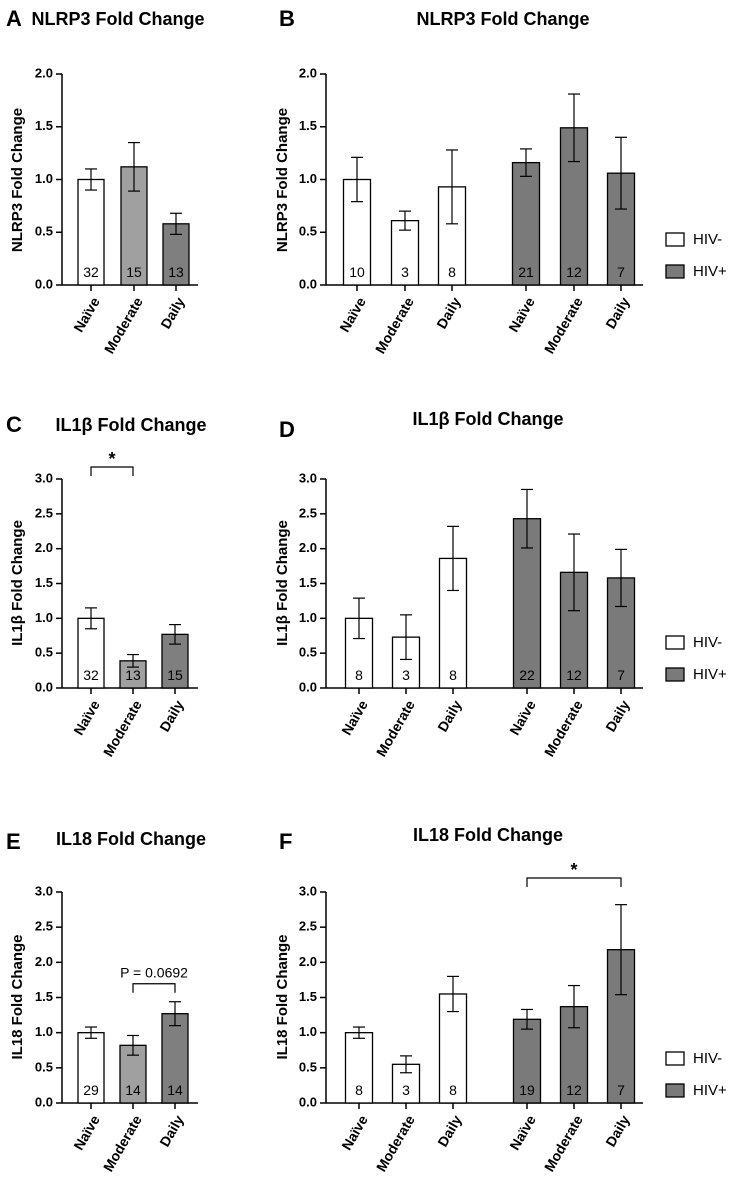  What do you see at coordinates (282, 996) in the screenshot?
I see `y-axis-label-f: IL18 Fold Change` at bounding box center [282, 996].